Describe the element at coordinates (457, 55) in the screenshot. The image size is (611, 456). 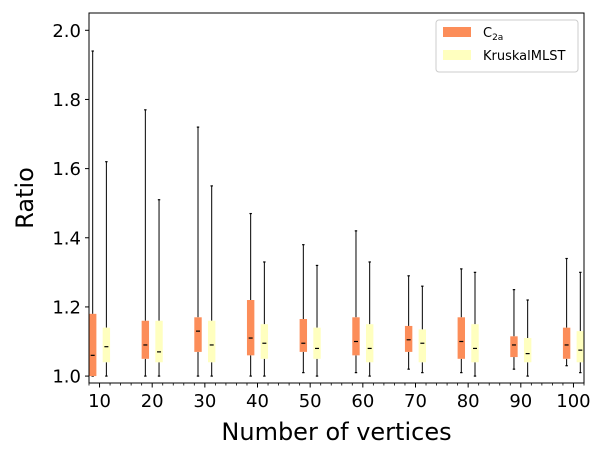
I see `legend-swatch-kruskalmlst` at that location.